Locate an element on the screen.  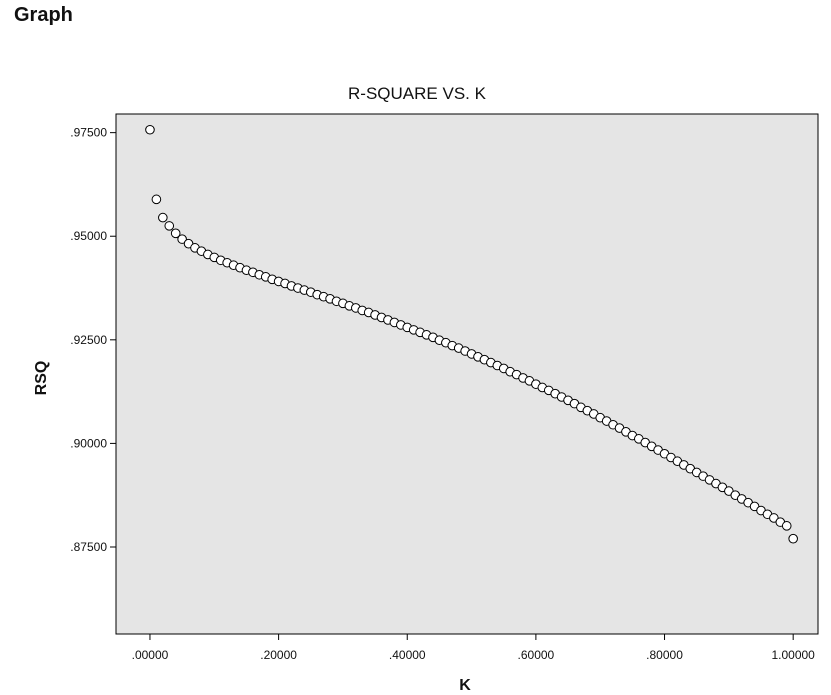
x-axis-label: K is located at coordinates (465, 685).